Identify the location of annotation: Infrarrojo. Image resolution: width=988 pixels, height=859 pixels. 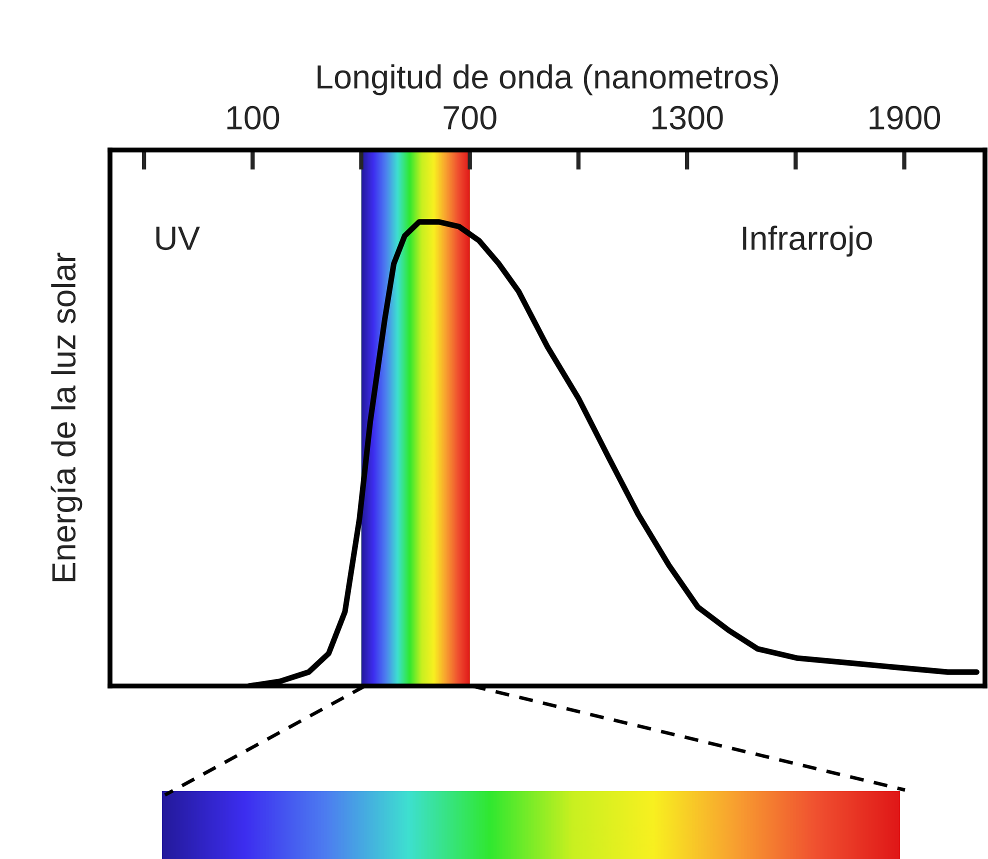
(807, 241).